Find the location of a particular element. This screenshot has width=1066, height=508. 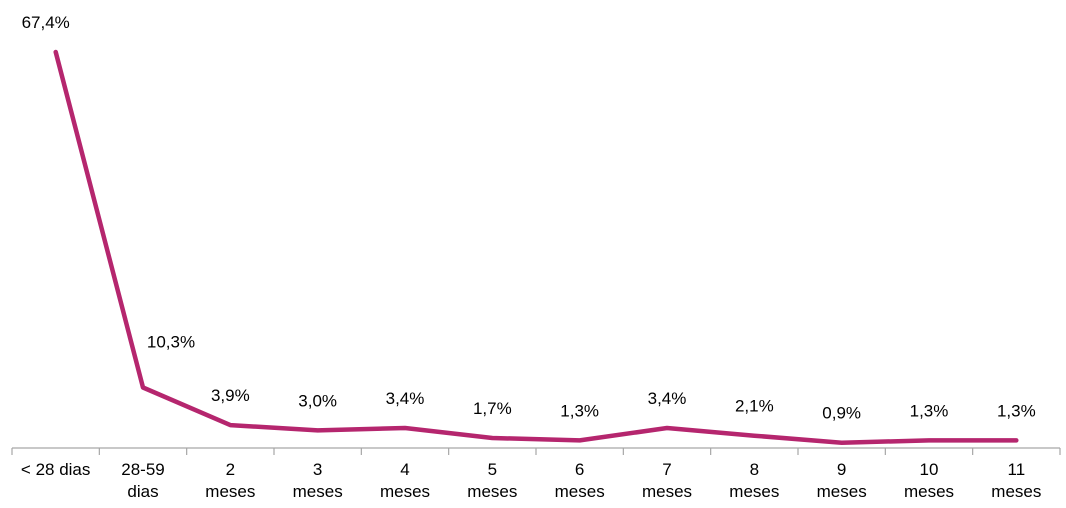

x-tick-label: 10 meses is located at coordinates (929, 480).